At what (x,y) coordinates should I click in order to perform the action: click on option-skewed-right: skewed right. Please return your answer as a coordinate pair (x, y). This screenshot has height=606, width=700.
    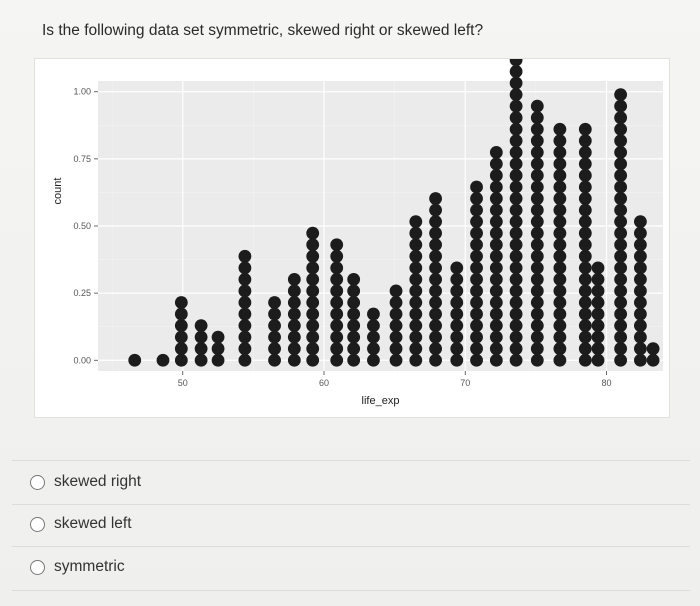
    Looking at the image, I should click on (85, 482).